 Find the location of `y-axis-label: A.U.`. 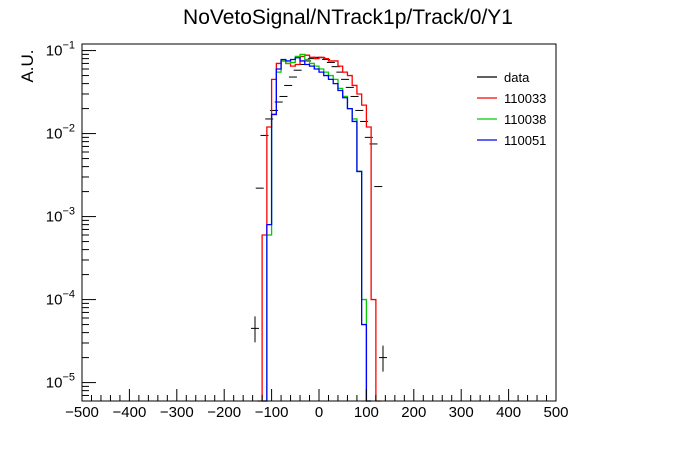

y-axis-label: A.U. is located at coordinates (27, 65).